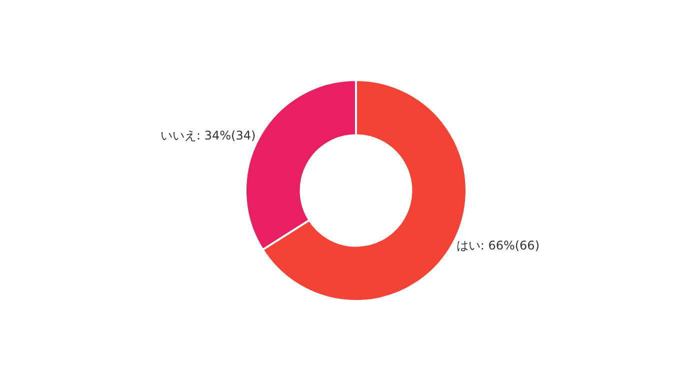  I want to click on slice-label: はい: 66%(66), so click(498, 245).